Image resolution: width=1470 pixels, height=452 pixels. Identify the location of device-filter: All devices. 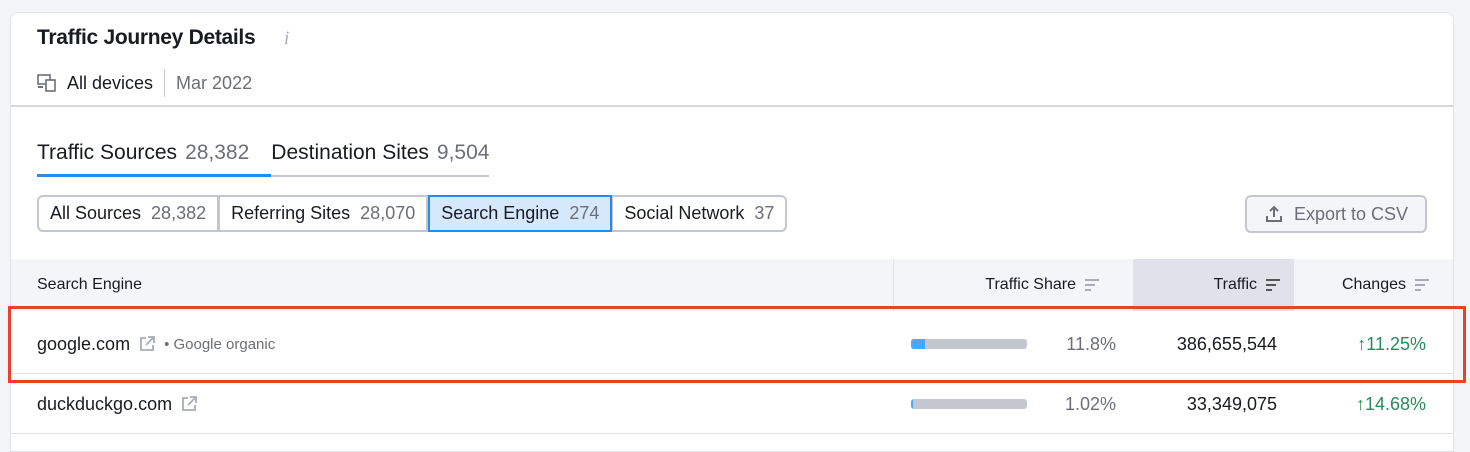
(110, 82).